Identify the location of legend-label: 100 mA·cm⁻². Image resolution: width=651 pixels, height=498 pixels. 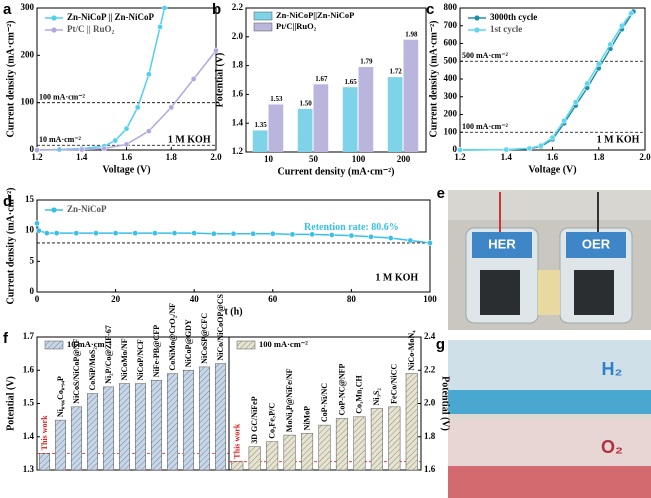
(283, 344).